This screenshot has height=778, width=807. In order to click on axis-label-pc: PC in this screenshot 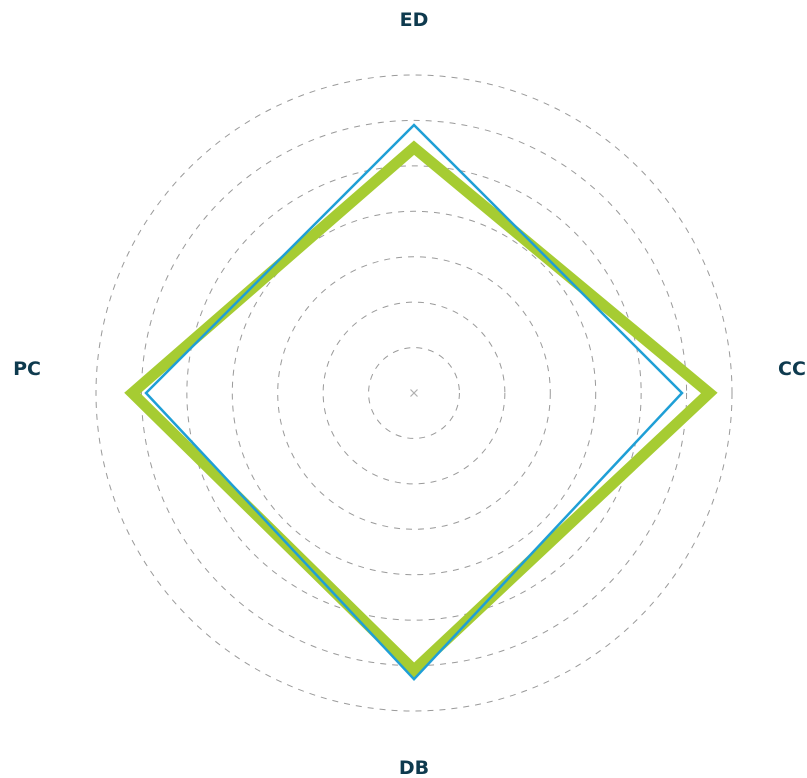, I will do `click(27, 369)`.